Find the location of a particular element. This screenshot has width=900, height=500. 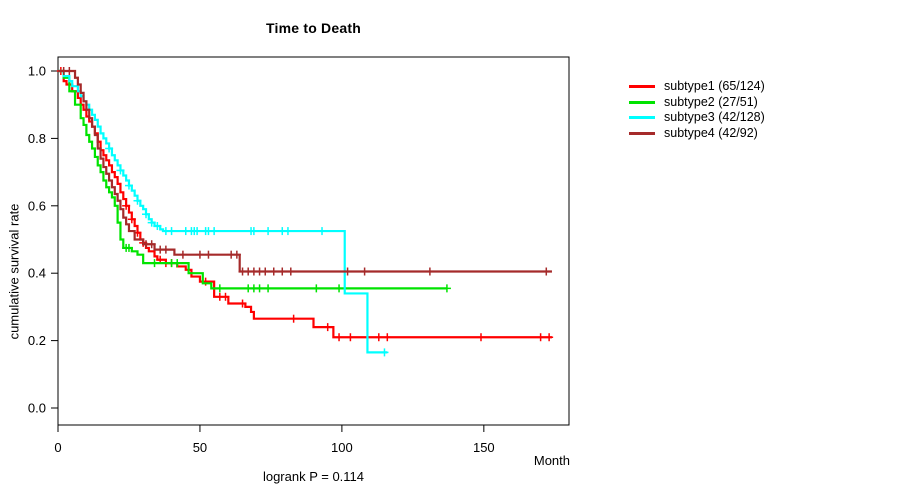

x-tick-label: 0 is located at coordinates (57, 447).